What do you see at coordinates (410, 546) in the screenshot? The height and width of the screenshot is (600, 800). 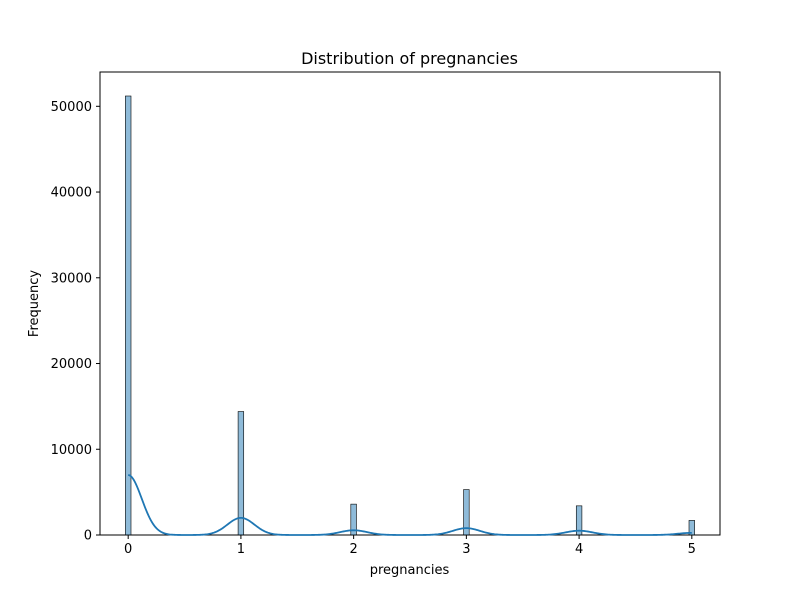 I see `x-axis: 0 1 2 3 4 5` at bounding box center [410, 546].